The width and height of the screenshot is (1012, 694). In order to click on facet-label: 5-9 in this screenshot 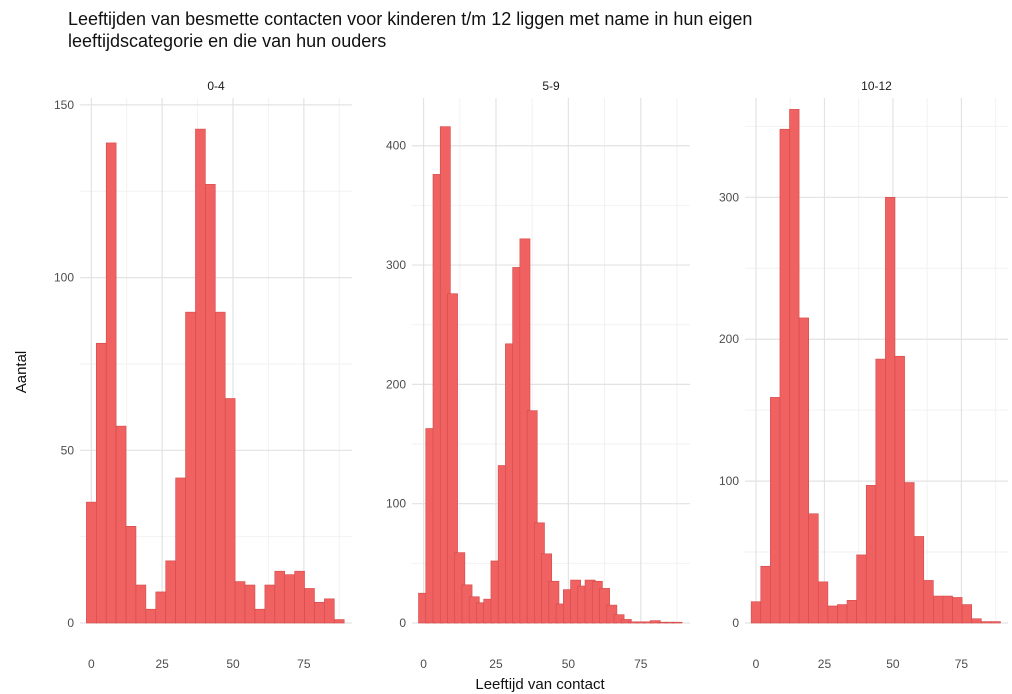, I will do `click(551, 86)`.